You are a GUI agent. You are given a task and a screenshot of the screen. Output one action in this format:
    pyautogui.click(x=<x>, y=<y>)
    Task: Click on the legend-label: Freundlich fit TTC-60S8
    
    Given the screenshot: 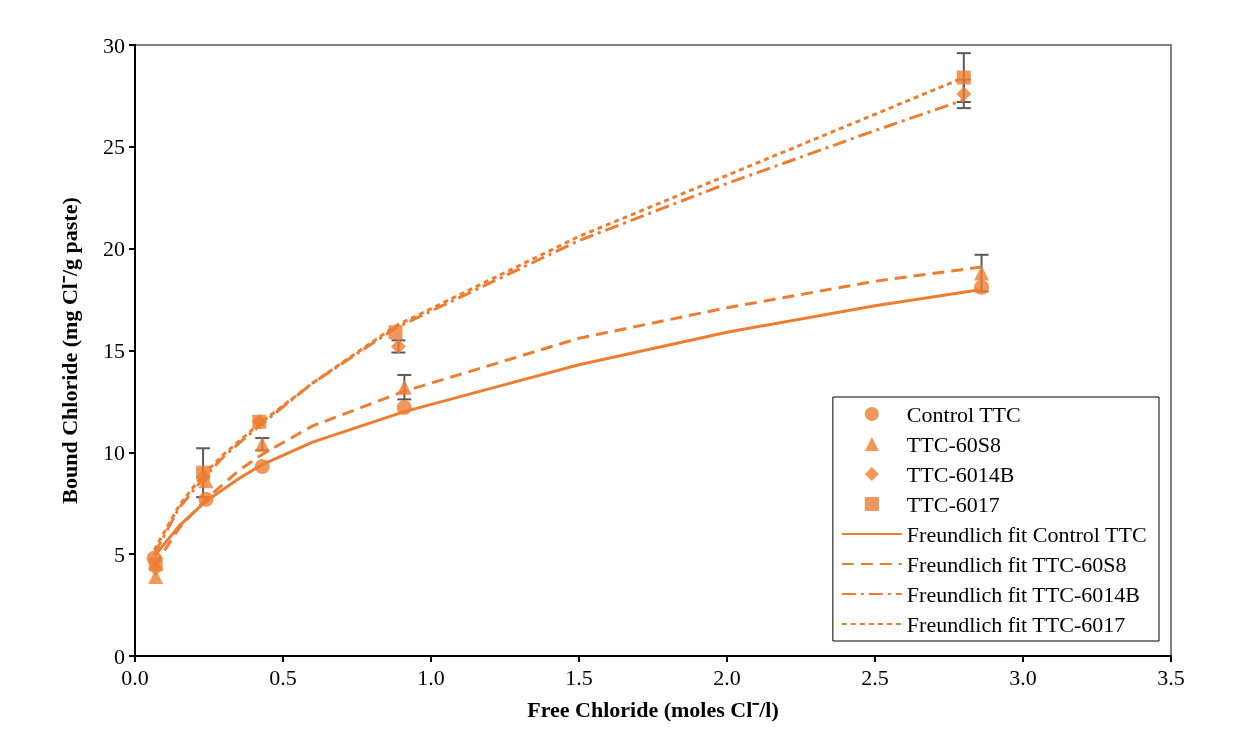 What is the action you would take?
    pyautogui.click(x=1016, y=564)
    